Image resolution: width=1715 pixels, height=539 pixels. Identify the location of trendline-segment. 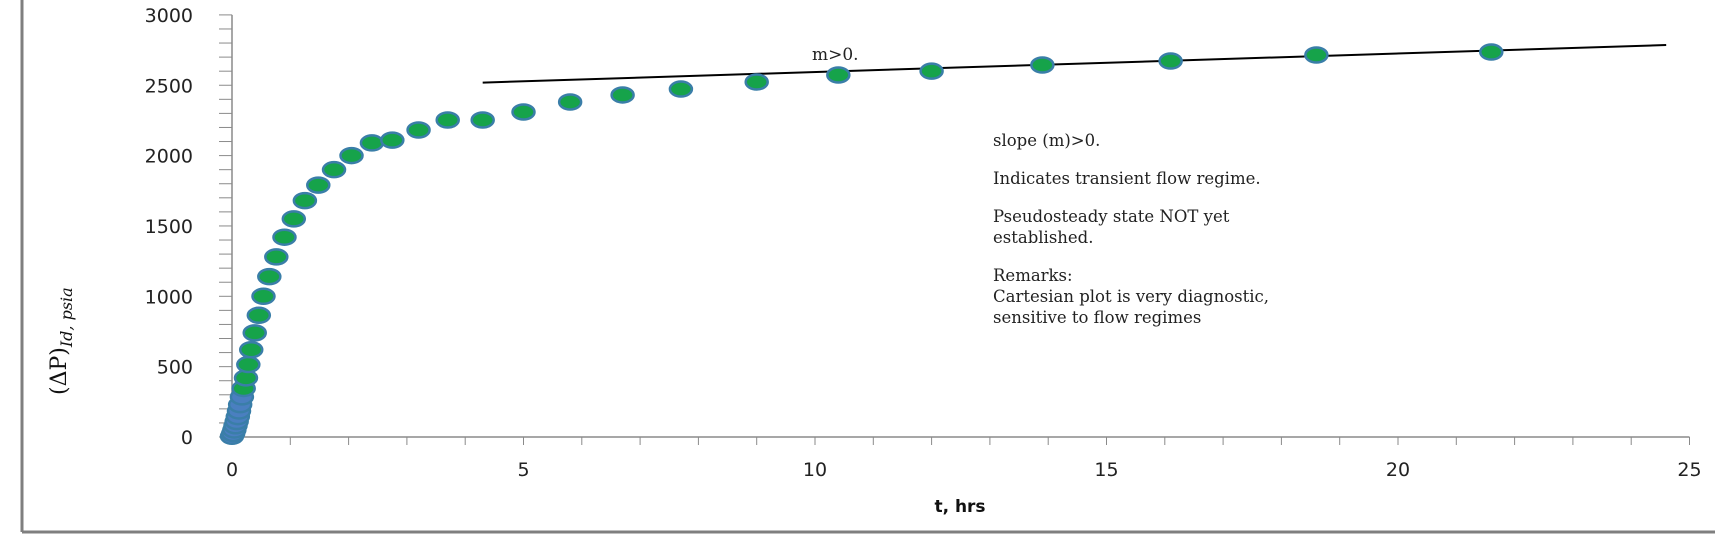
(1074, 64).